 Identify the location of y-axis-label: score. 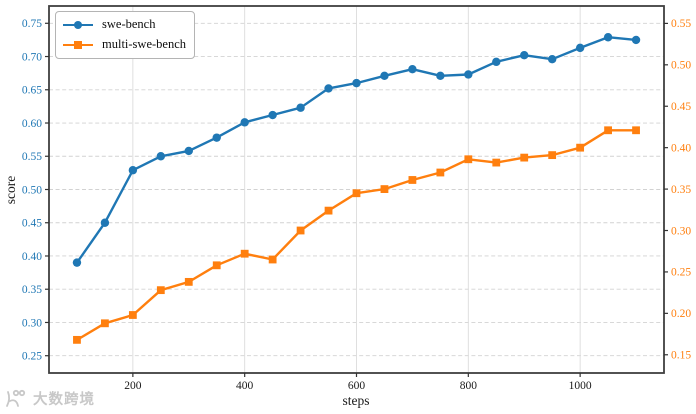
(10, 190).